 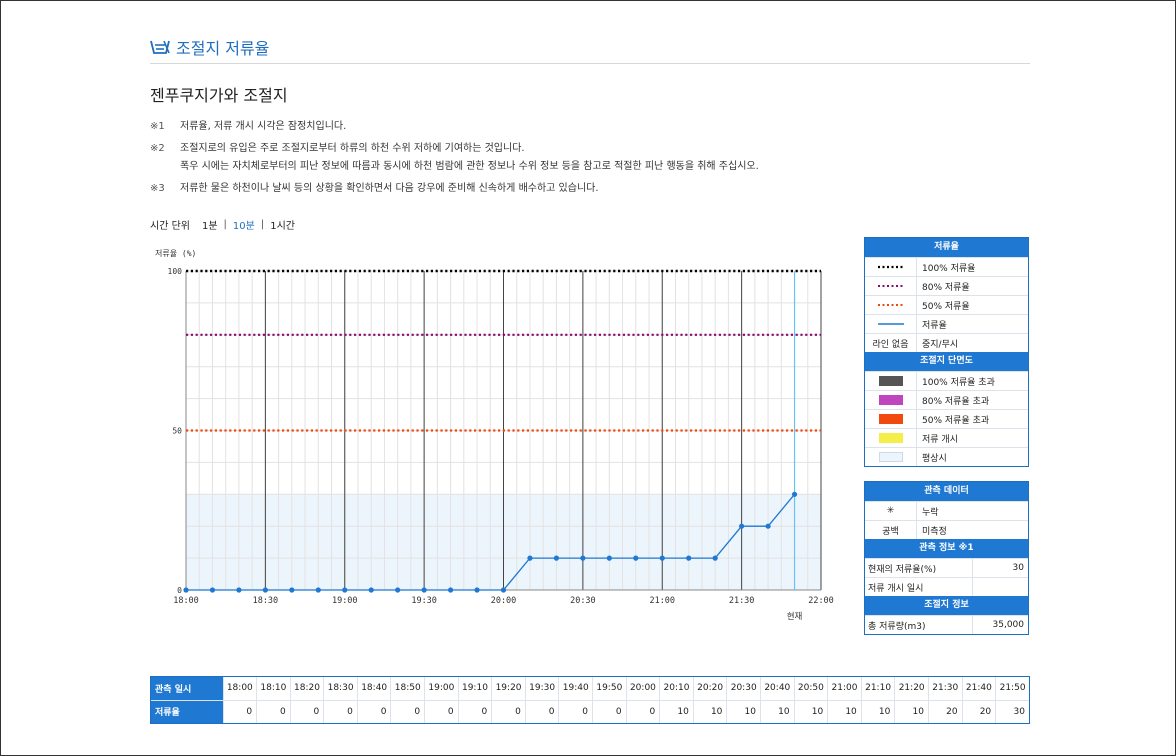 What do you see at coordinates (945, 688) in the screenshot?
I see `time-cell: 21:30` at bounding box center [945, 688].